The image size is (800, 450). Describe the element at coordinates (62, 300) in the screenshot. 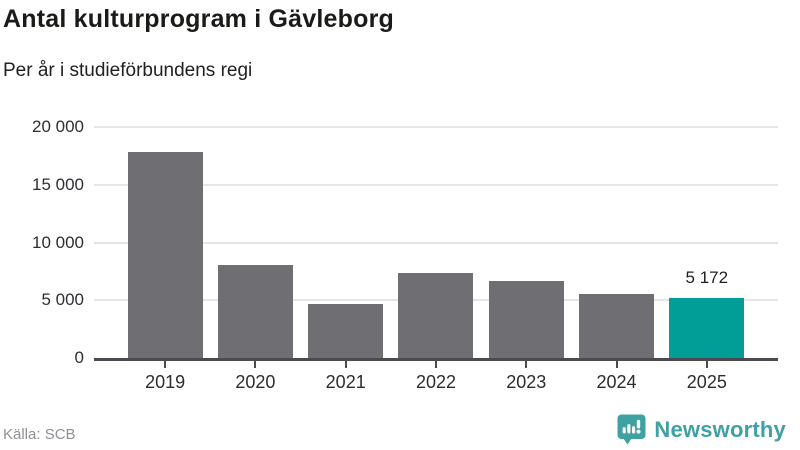

I see `y-tick-label-5000: 5 000` at that location.